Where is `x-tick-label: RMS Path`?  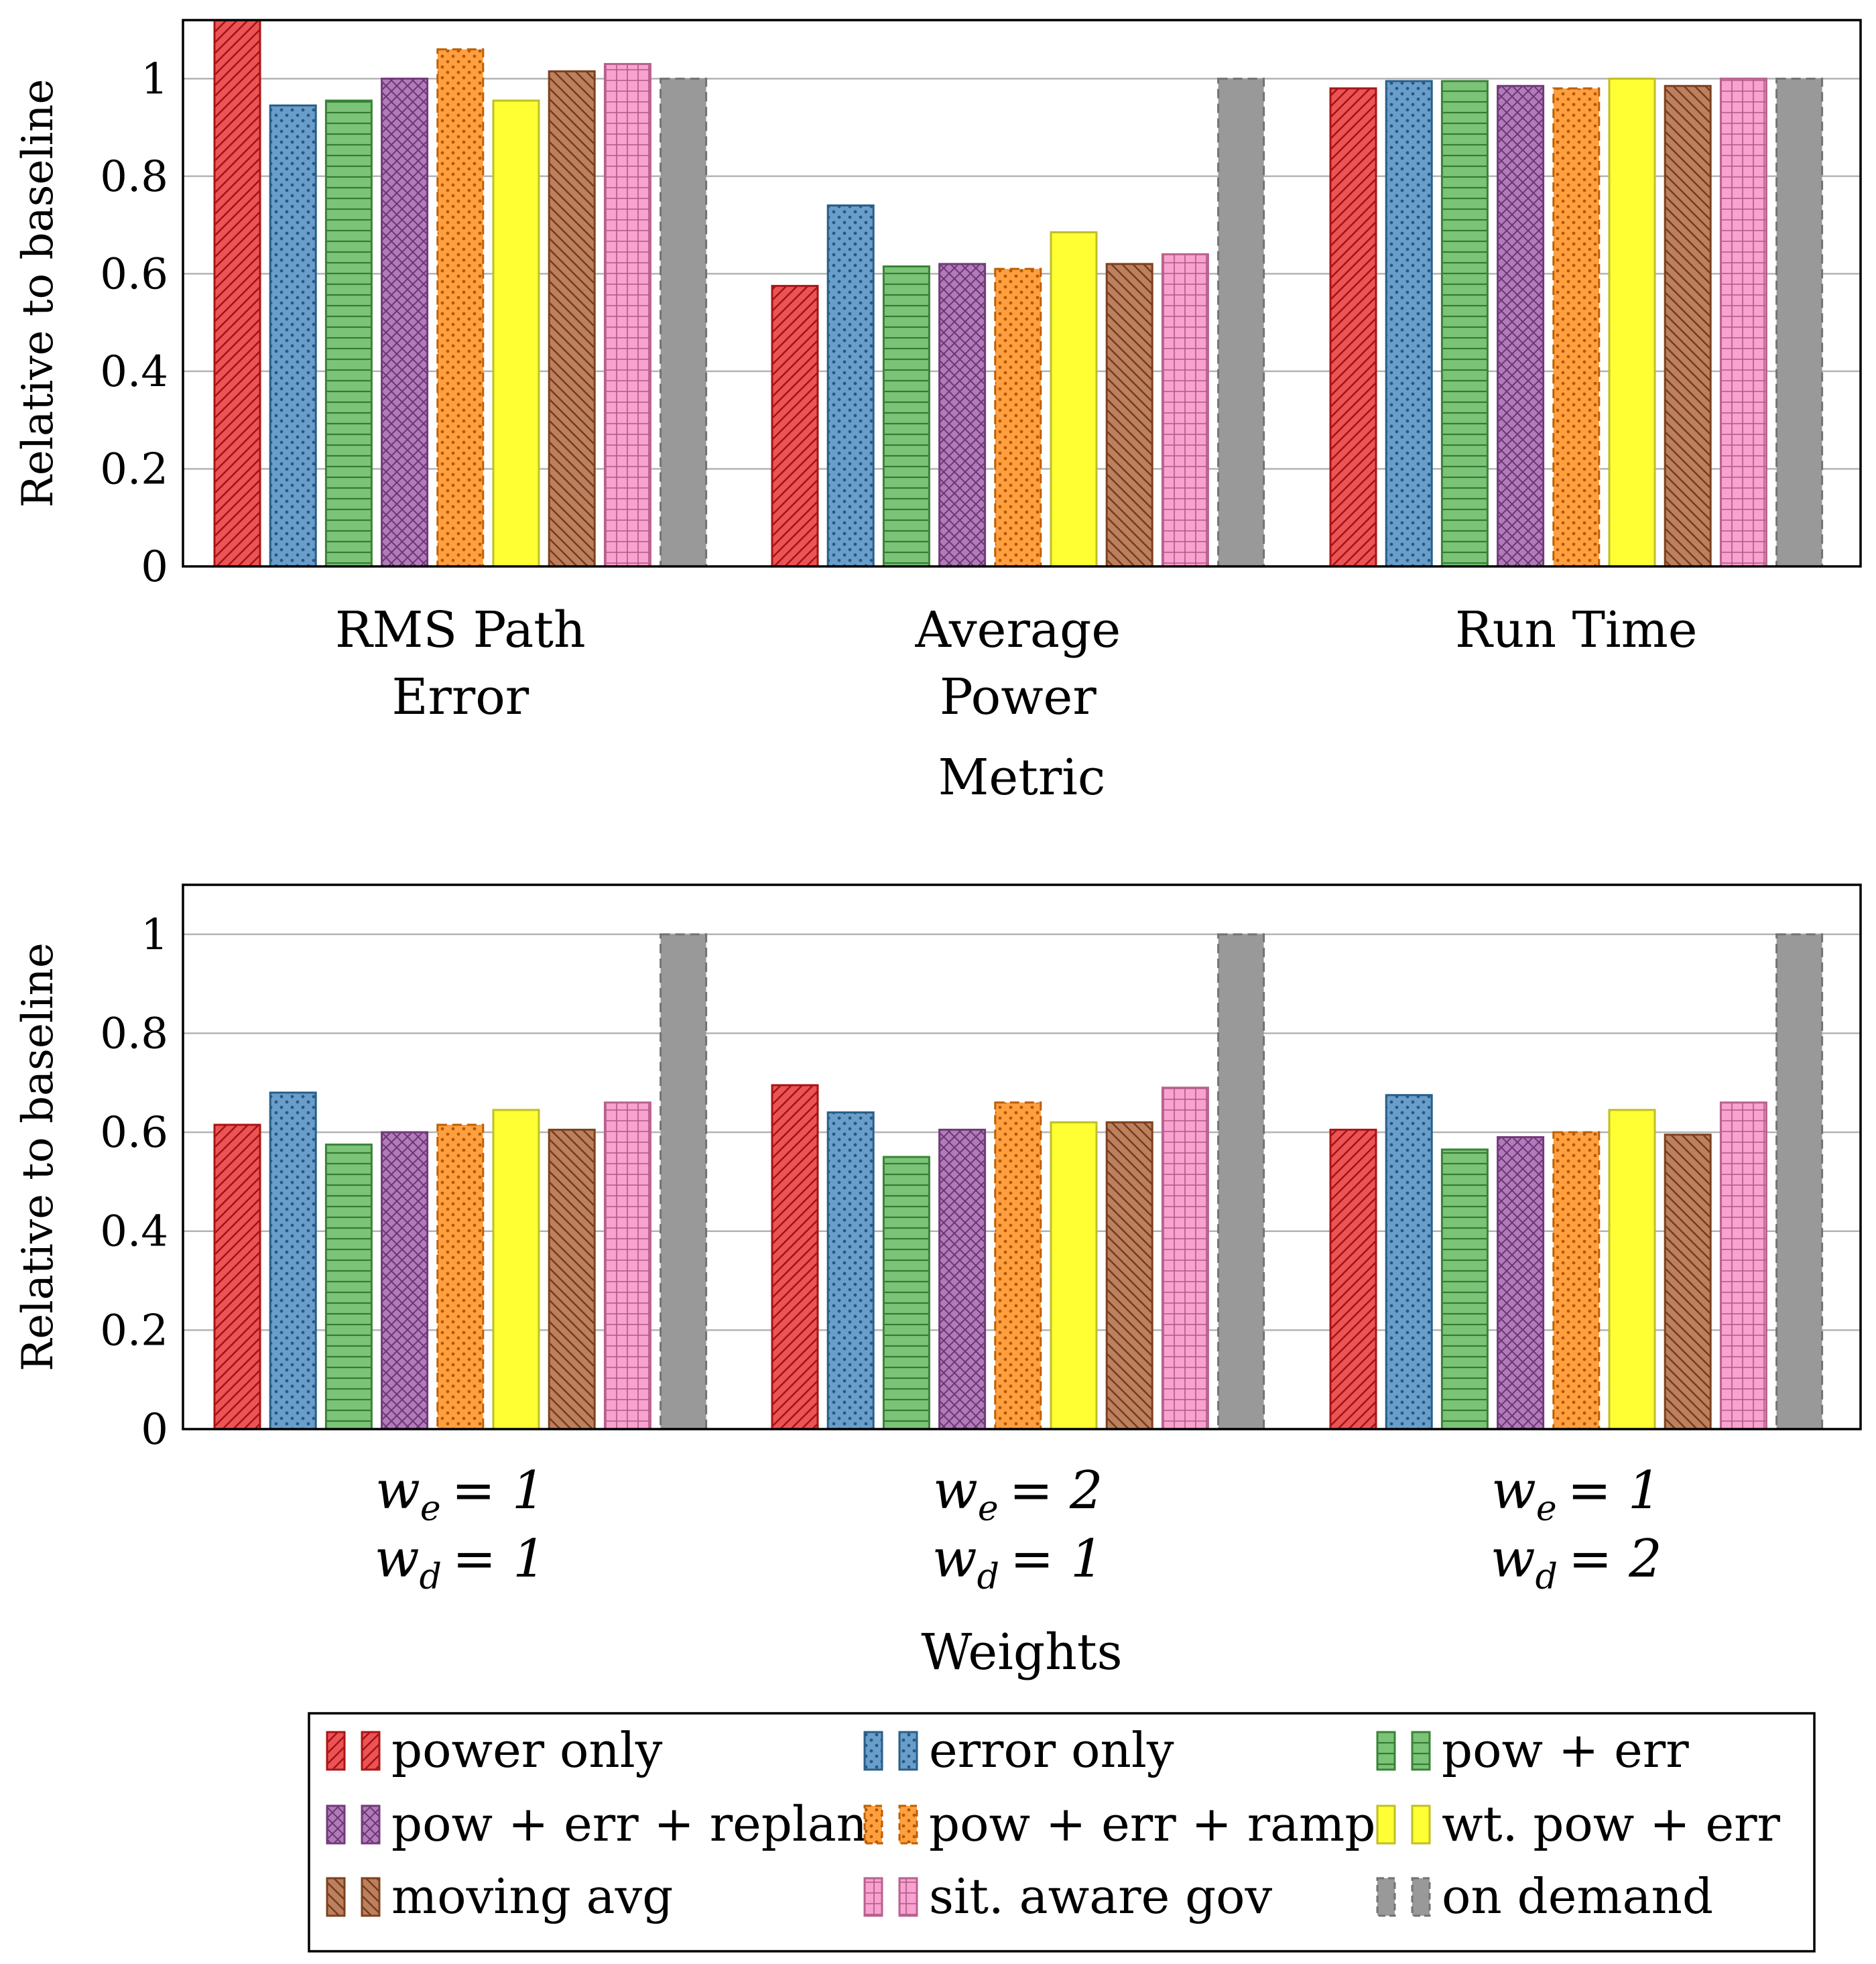
x-tick-label: RMS Path is located at coordinates (461, 630).